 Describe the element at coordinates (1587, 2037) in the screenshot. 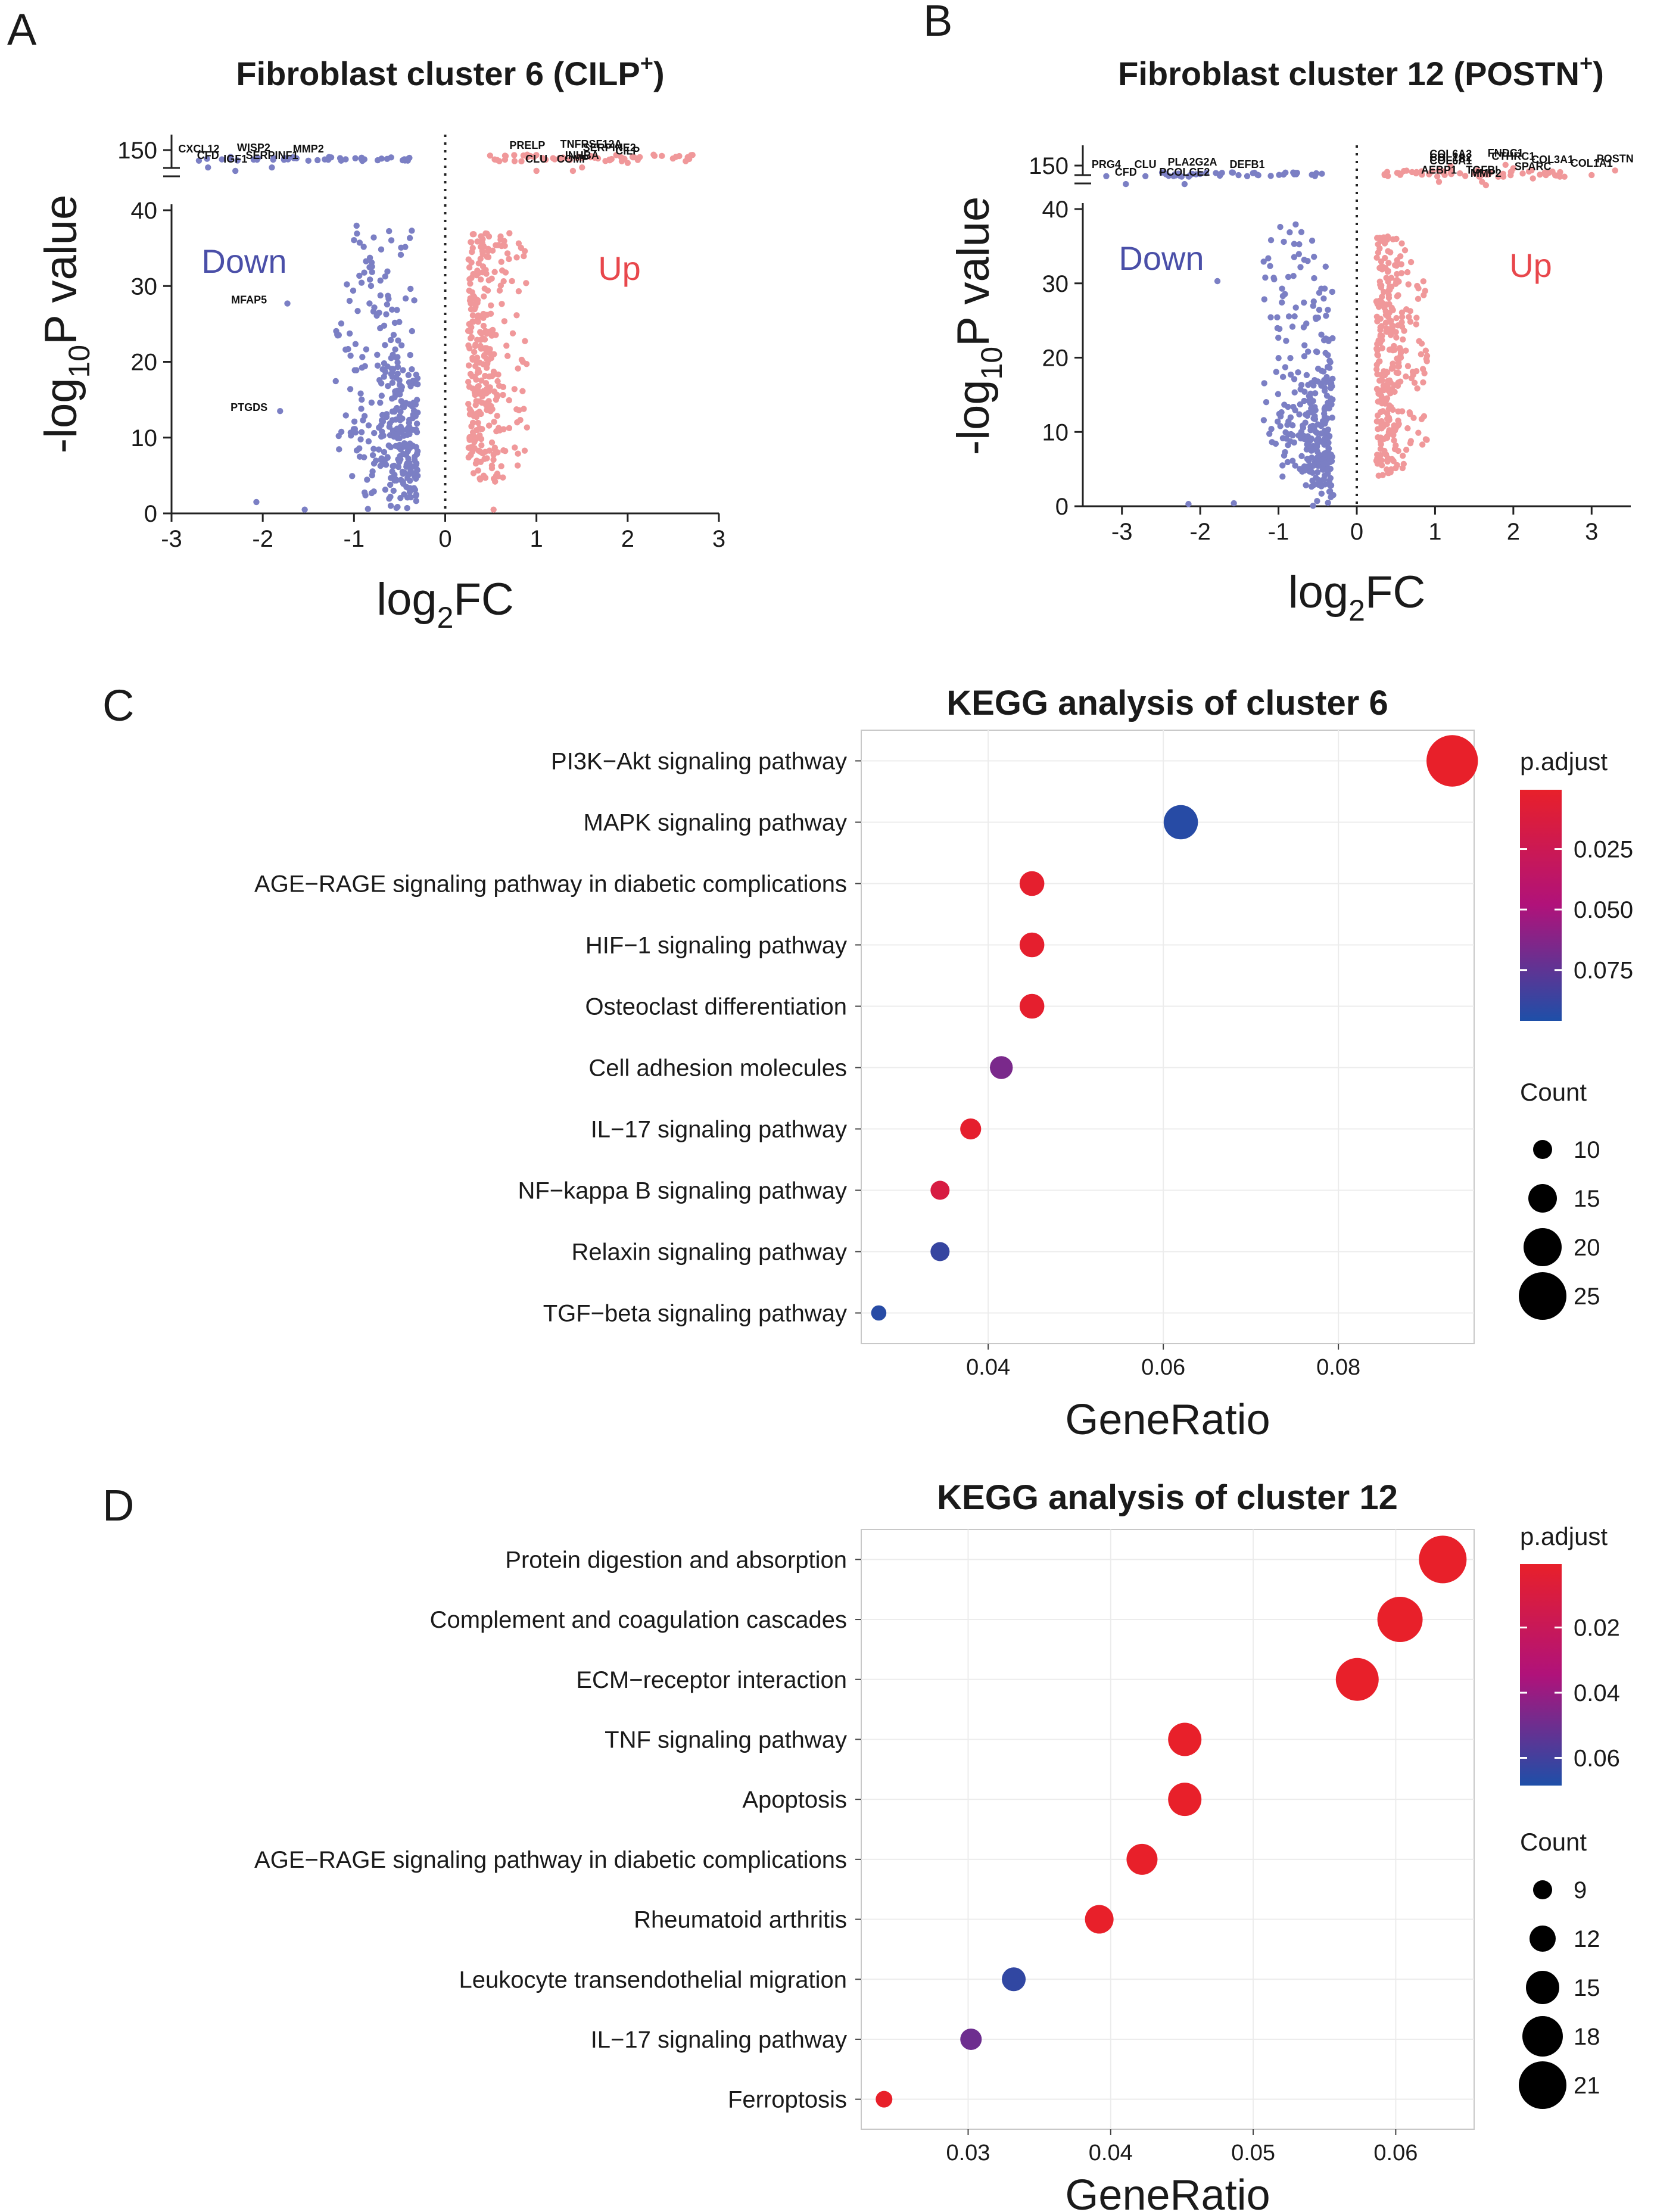

I see `size-legend-label: 18` at that location.